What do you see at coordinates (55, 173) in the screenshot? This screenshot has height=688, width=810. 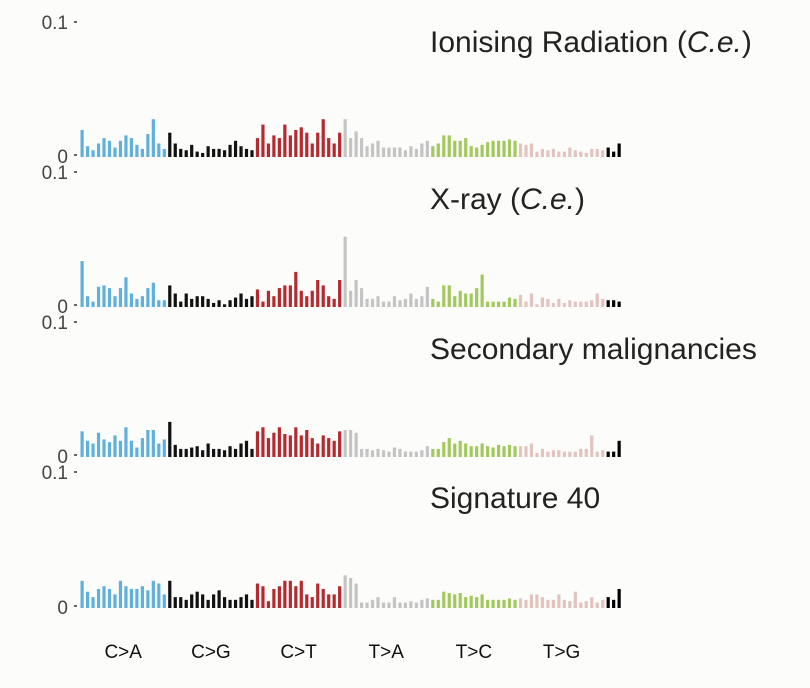 I see `y-tick-label: 0.1` at bounding box center [55, 173].